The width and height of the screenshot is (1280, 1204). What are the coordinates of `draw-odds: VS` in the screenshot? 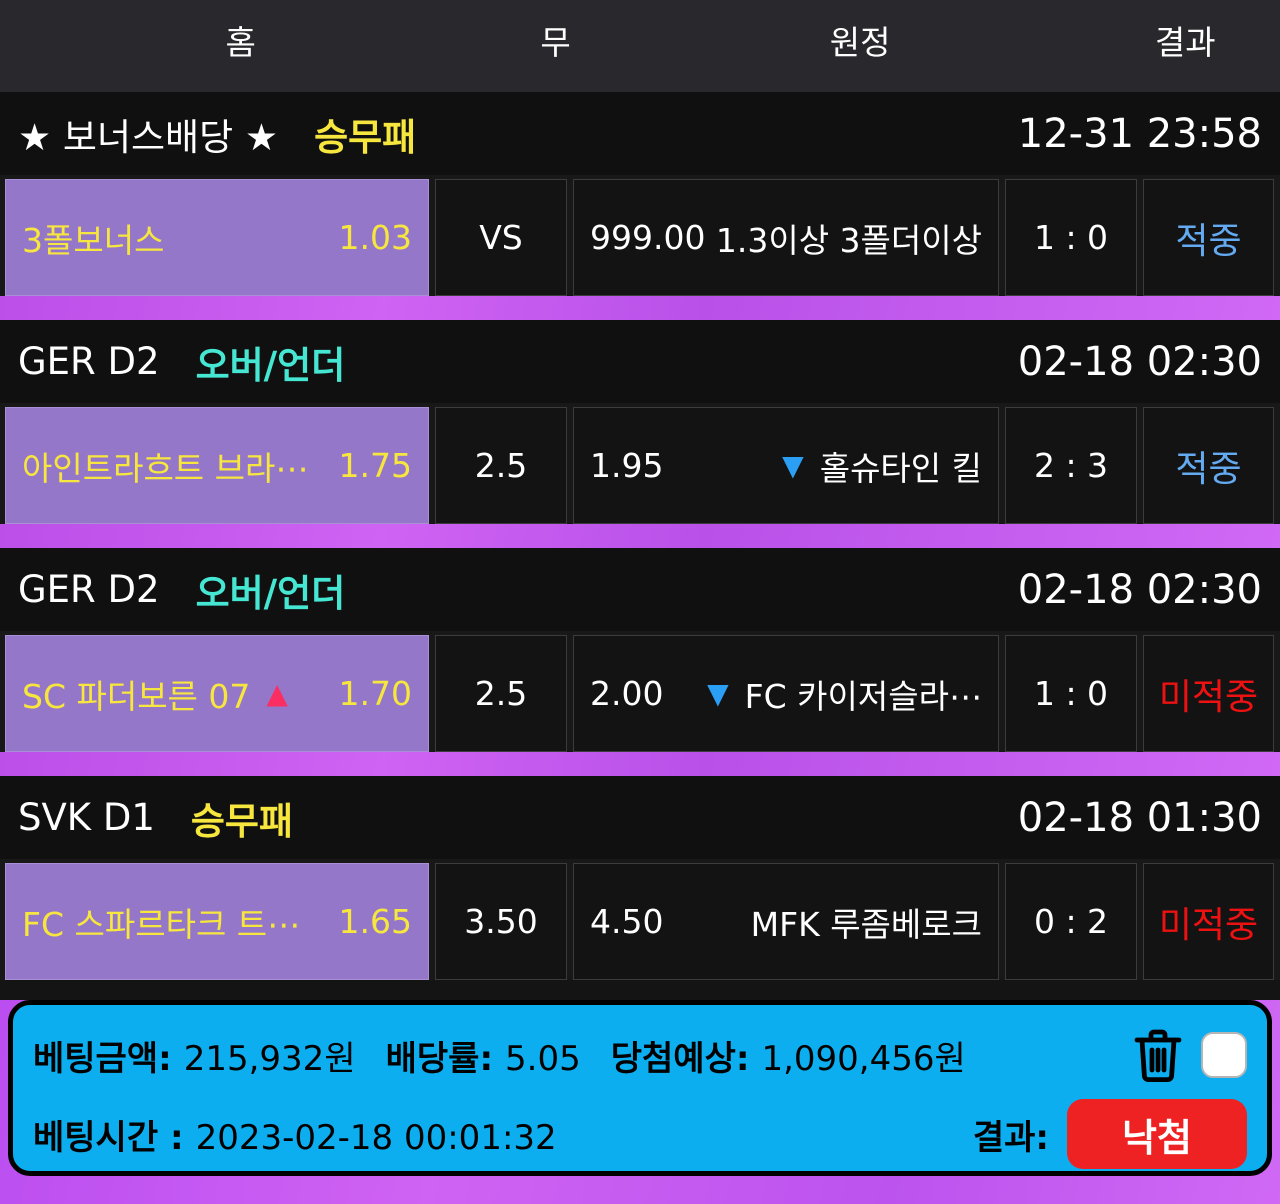 It's located at (501, 237).